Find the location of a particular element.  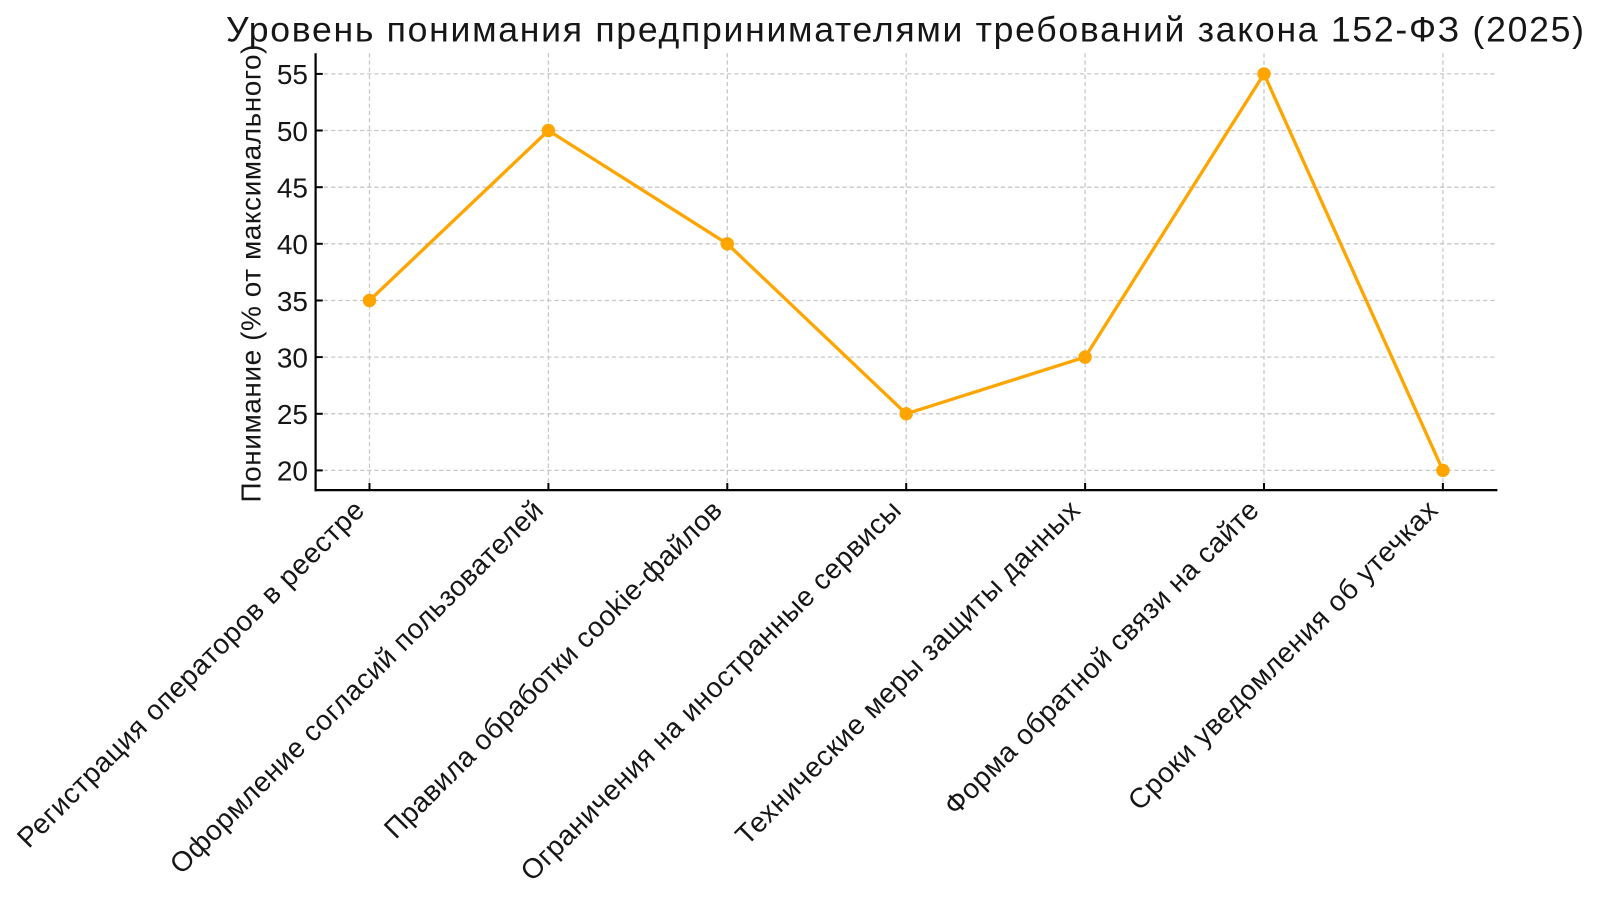

svg-text: 45 is located at coordinates (292, 188).